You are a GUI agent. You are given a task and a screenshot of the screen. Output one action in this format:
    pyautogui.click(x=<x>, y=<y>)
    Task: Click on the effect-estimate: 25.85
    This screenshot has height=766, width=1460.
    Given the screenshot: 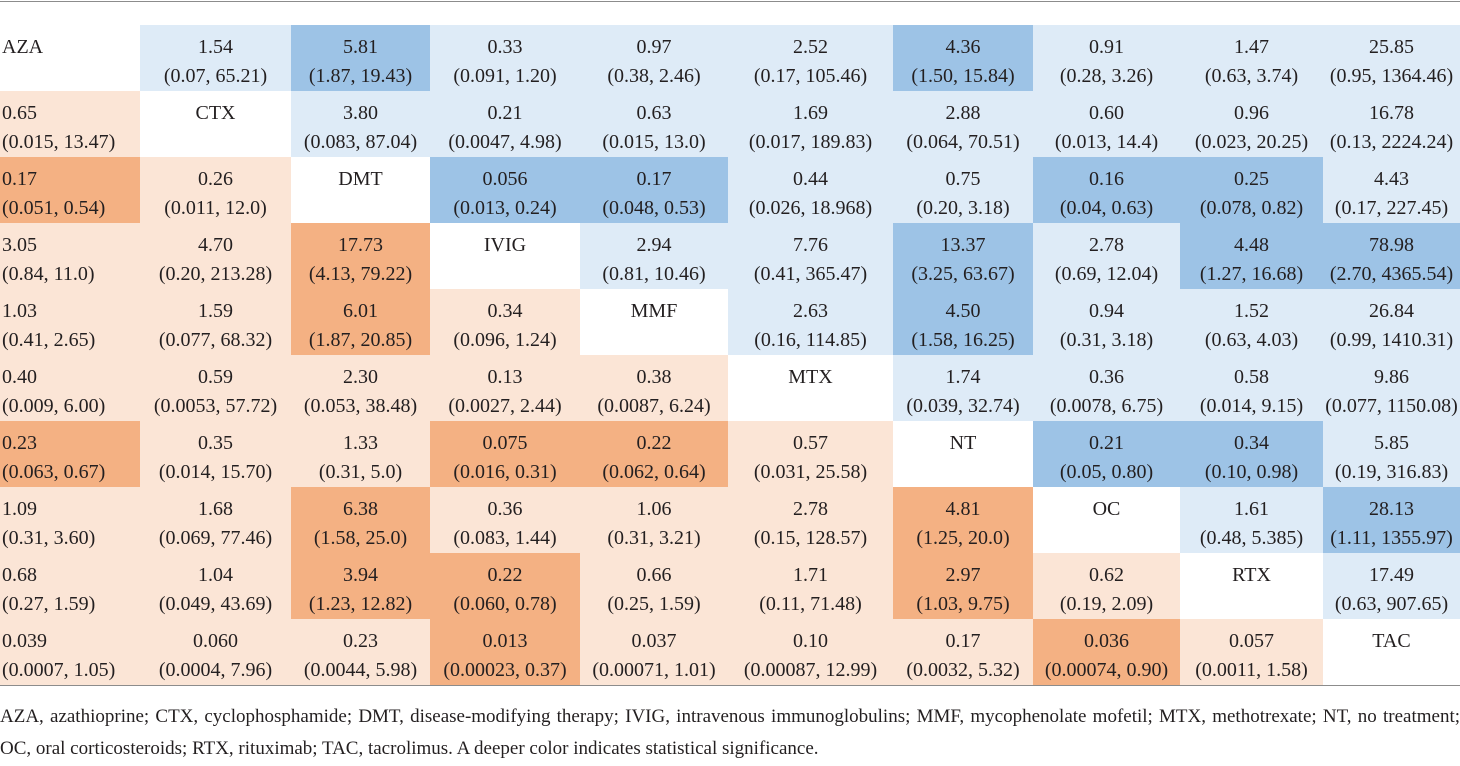 What is the action you would take?
    pyautogui.click(x=1391, y=47)
    